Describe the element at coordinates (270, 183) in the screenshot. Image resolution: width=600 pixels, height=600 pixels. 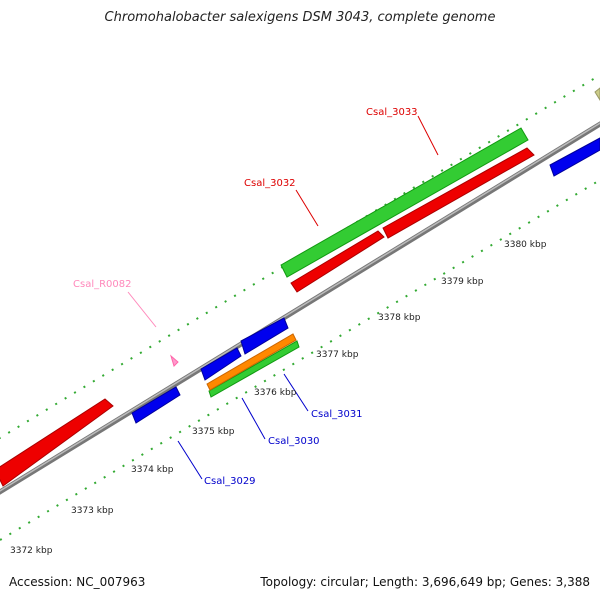
I see `gene-label-csal-3032: Csal_3032` at that location.